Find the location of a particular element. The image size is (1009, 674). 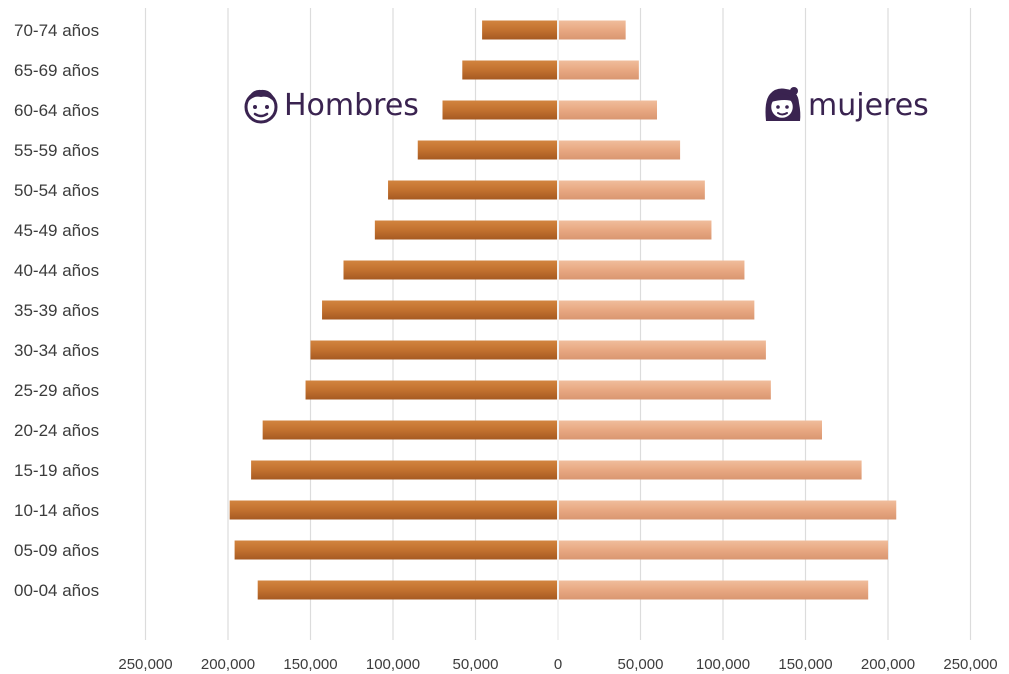

category-label: 20-24 años is located at coordinates (56, 430).